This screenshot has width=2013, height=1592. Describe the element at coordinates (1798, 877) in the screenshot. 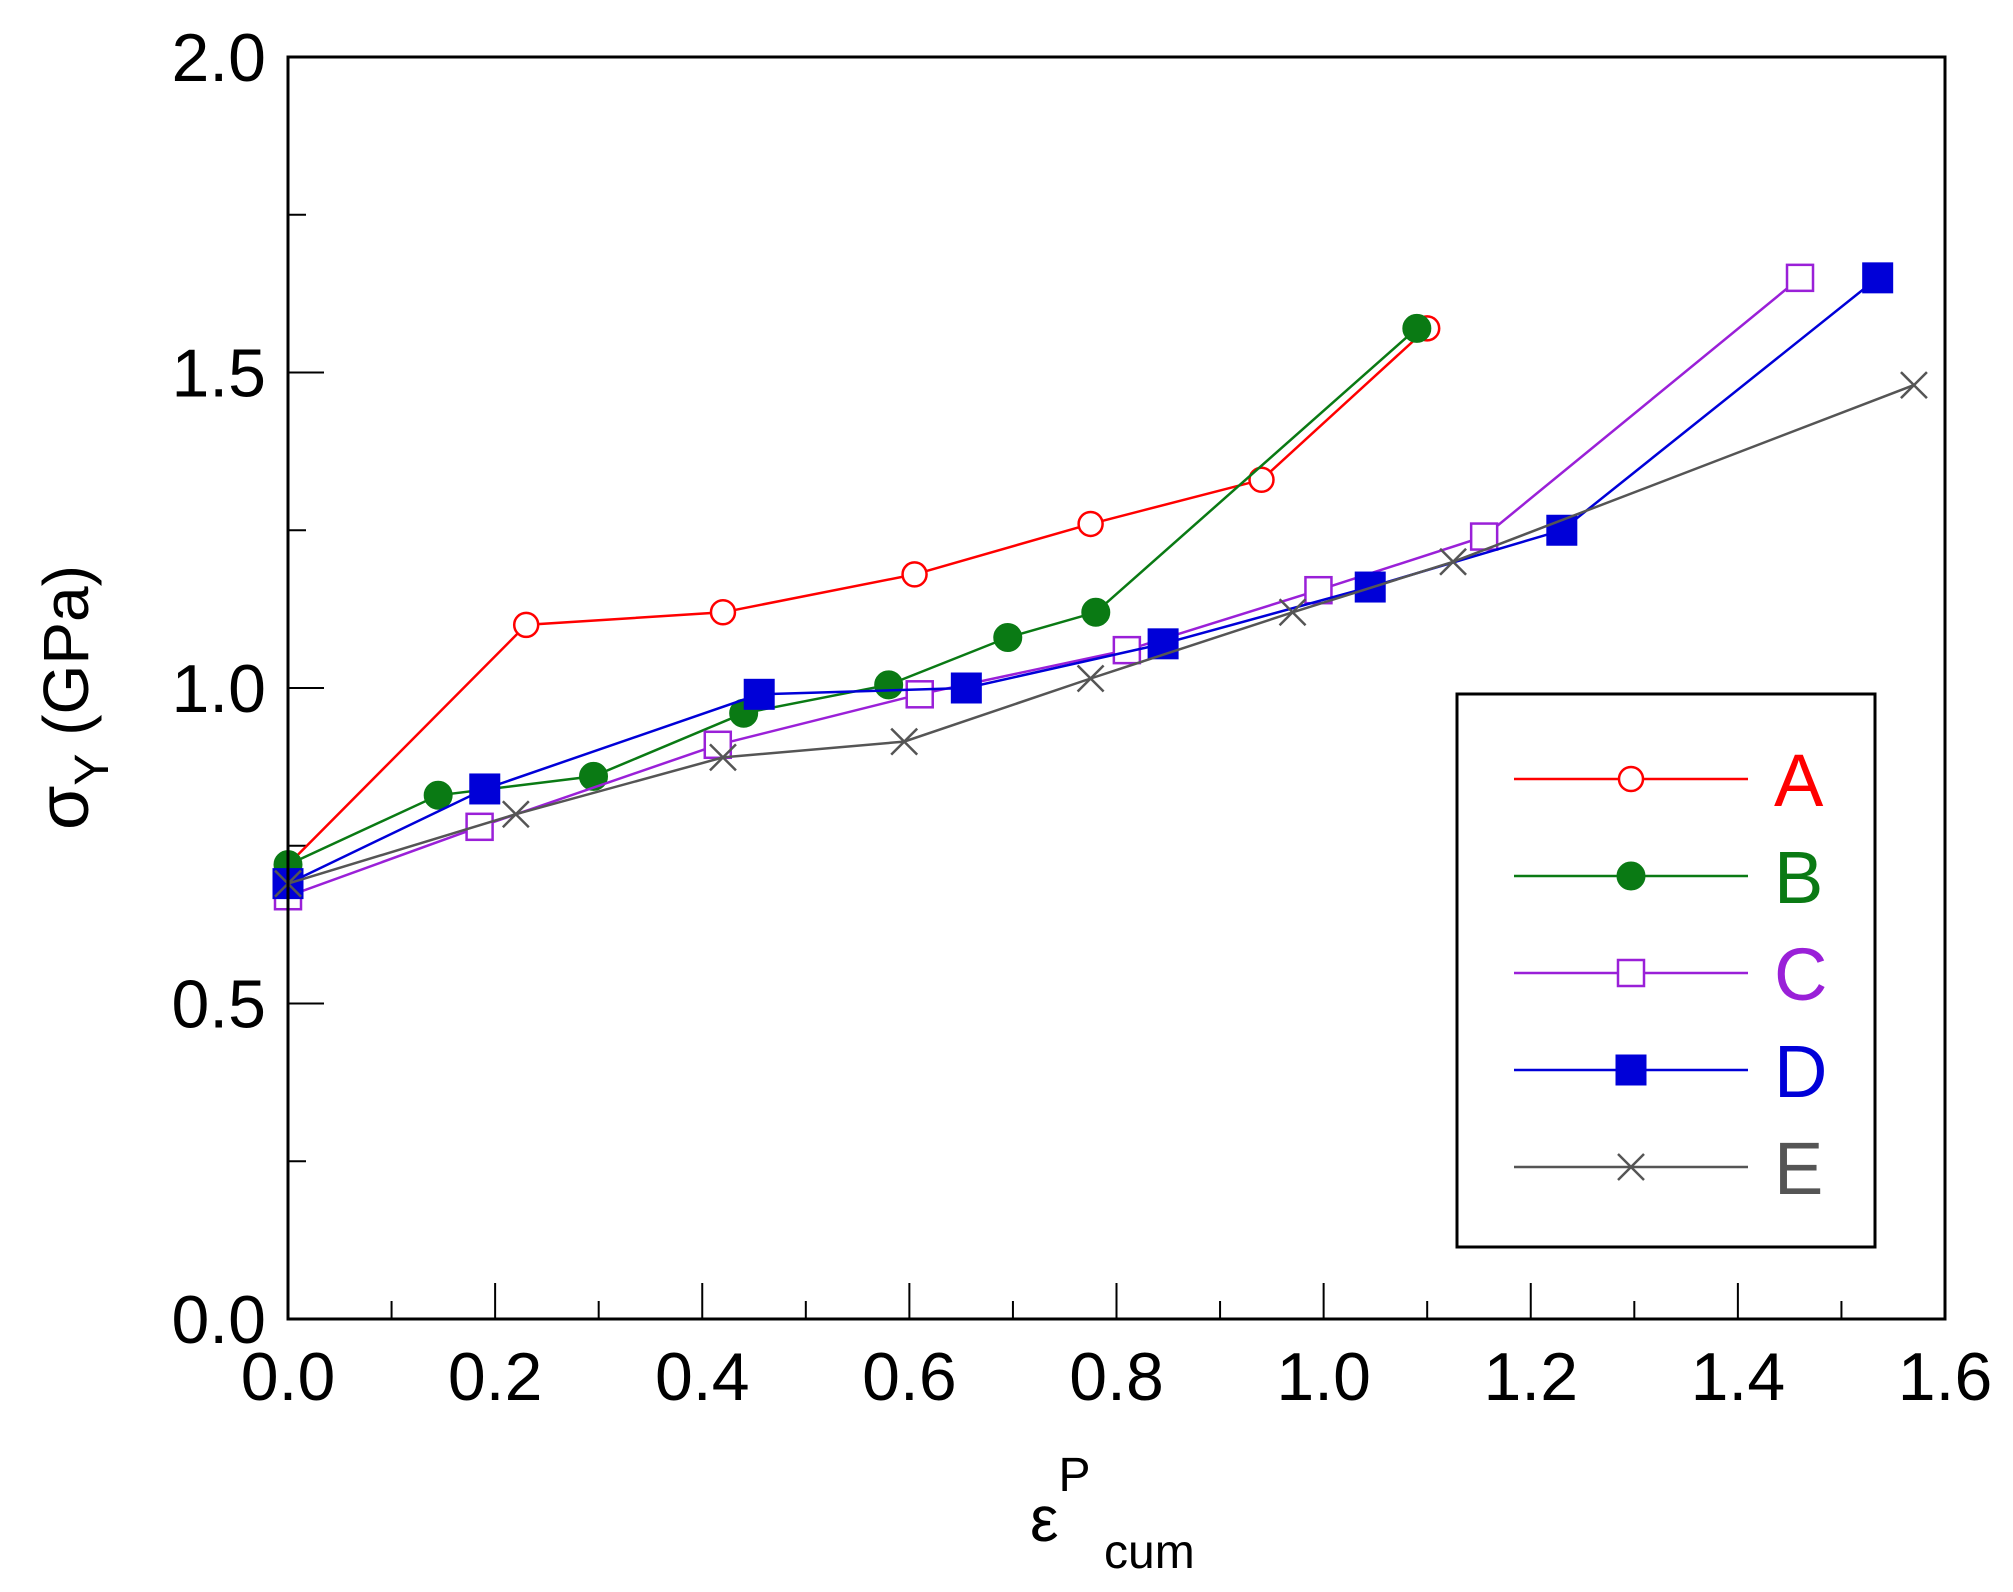

I see `legend-label: B` at that location.